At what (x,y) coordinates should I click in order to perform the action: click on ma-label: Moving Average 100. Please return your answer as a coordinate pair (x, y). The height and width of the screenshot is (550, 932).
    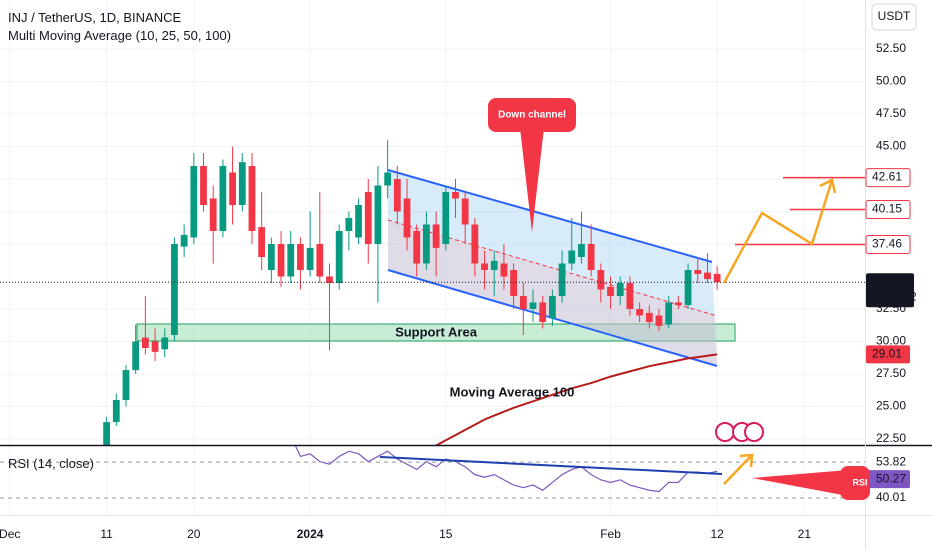
    Looking at the image, I should click on (512, 391).